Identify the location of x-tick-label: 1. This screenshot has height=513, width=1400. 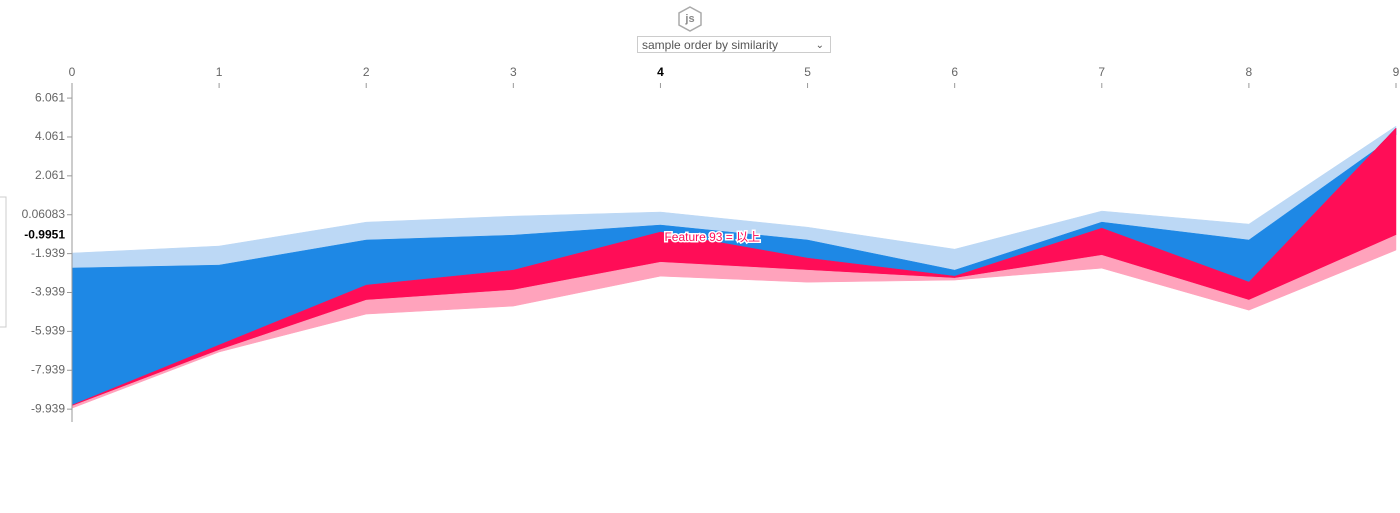
(219, 72).